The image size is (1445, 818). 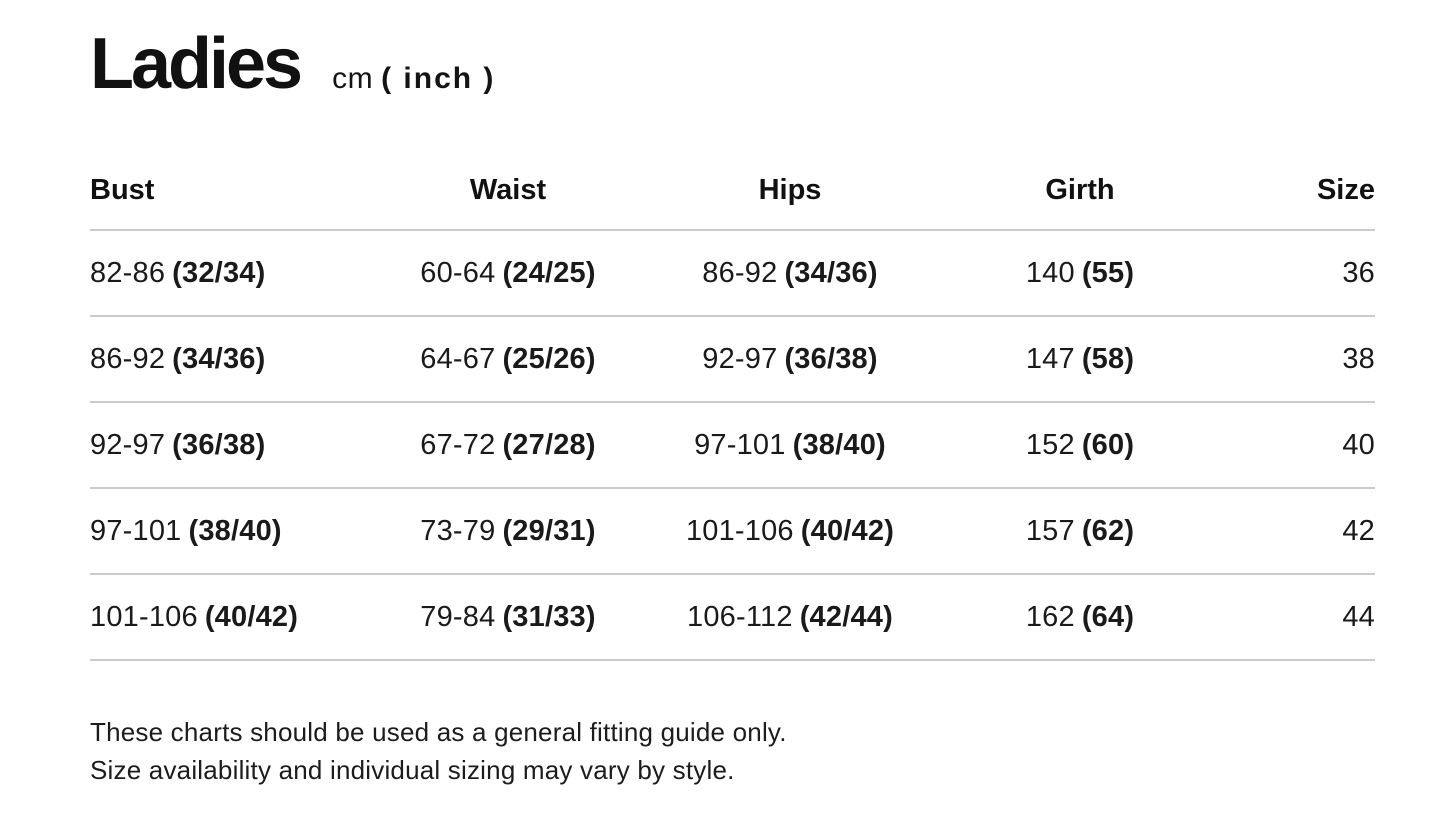 I want to click on column-header-waist: Waist, so click(x=508, y=168).